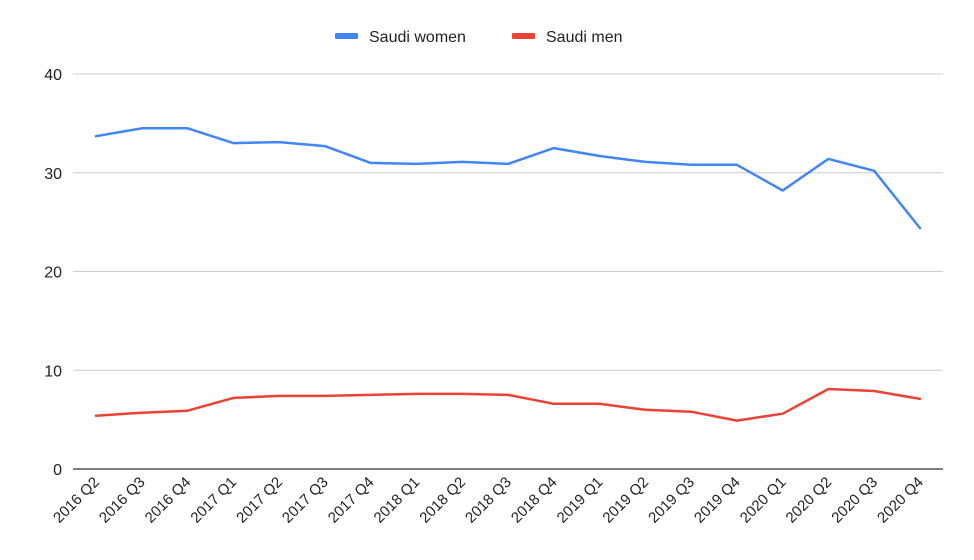  Describe the element at coordinates (305, 500) in the screenshot. I see `x-tick-label: 2017 Q3` at that location.